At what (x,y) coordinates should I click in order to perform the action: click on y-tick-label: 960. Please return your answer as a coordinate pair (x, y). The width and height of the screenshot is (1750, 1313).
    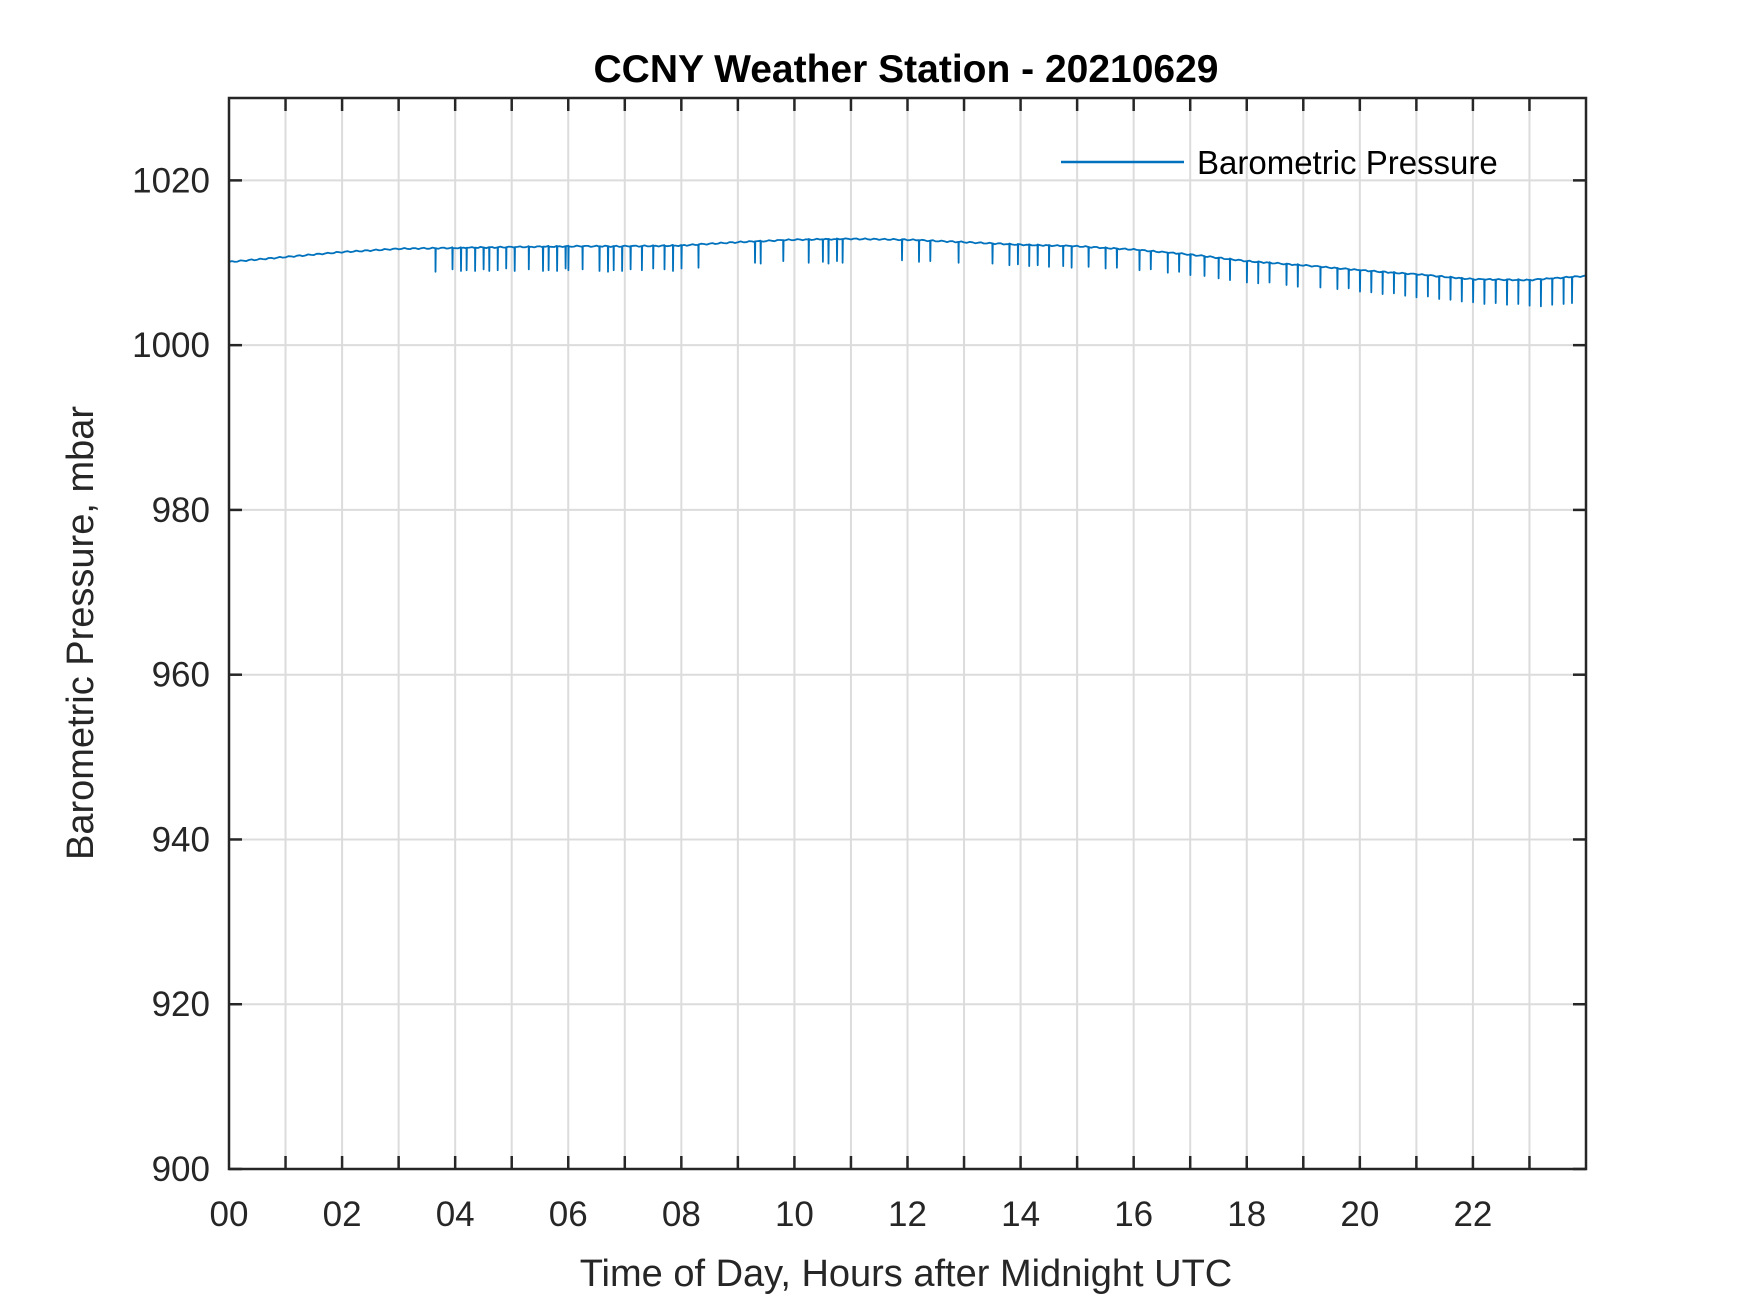
    Looking at the image, I should click on (181, 675).